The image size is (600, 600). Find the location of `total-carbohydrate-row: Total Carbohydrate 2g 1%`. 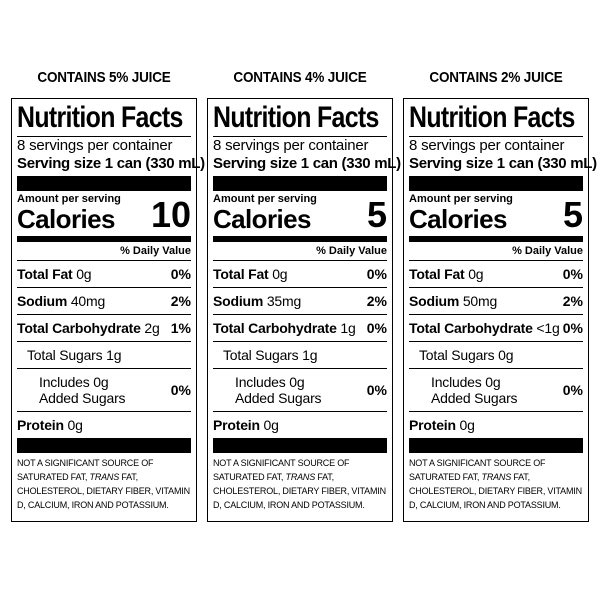

total-carbohydrate-row: Total Carbohydrate 2g 1% is located at coordinates (104, 328).